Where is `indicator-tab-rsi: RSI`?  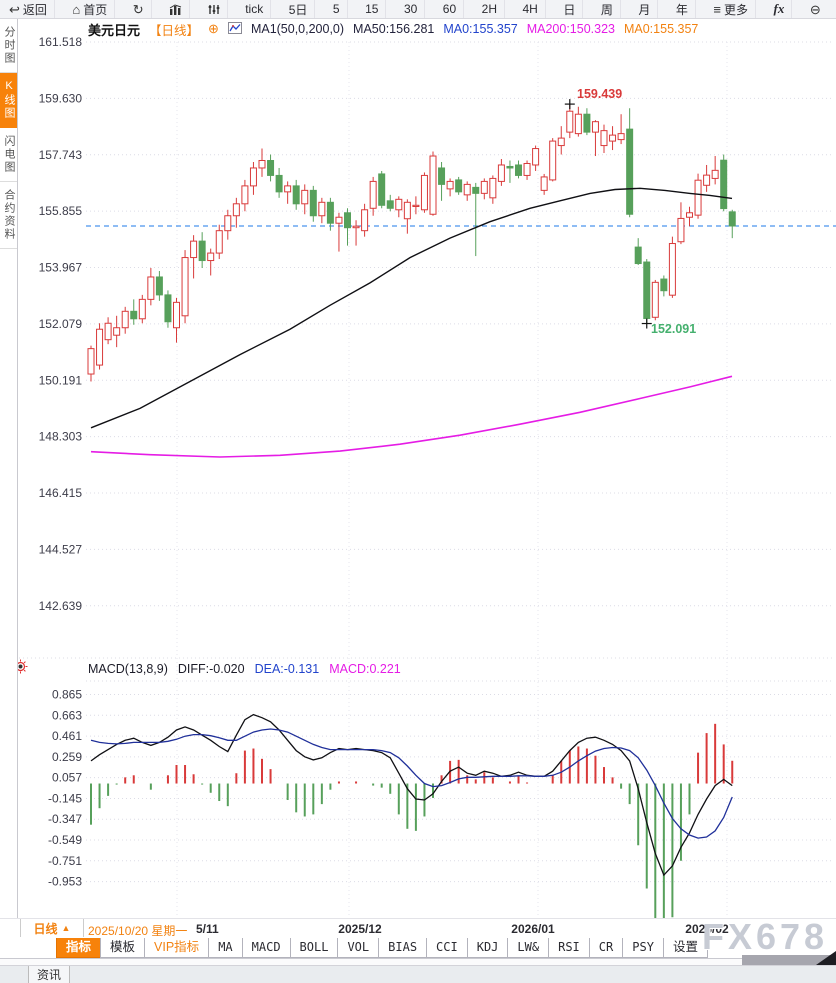
indicator-tab-rsi: RSI is located at coordinates (569, 947).